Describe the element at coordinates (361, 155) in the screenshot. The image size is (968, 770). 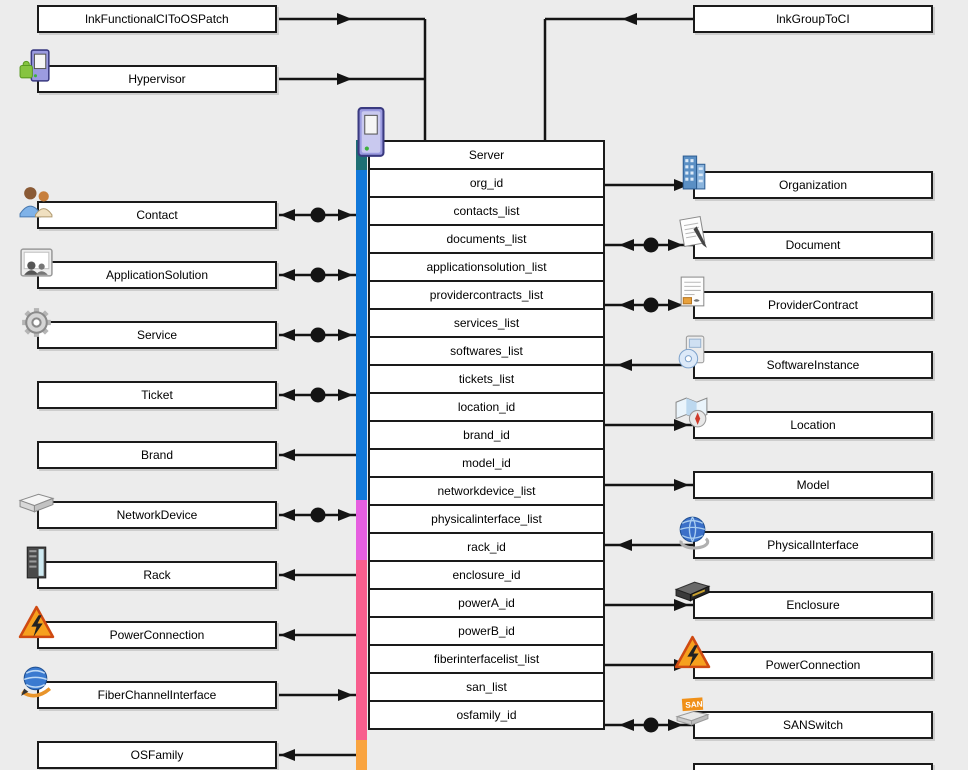
I see `category-bar-header` at that location.